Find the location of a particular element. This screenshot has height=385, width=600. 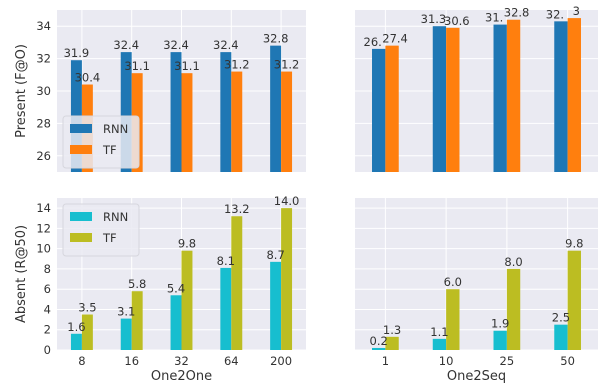

data-label: 5.4 is located at coordinates (176, 288).